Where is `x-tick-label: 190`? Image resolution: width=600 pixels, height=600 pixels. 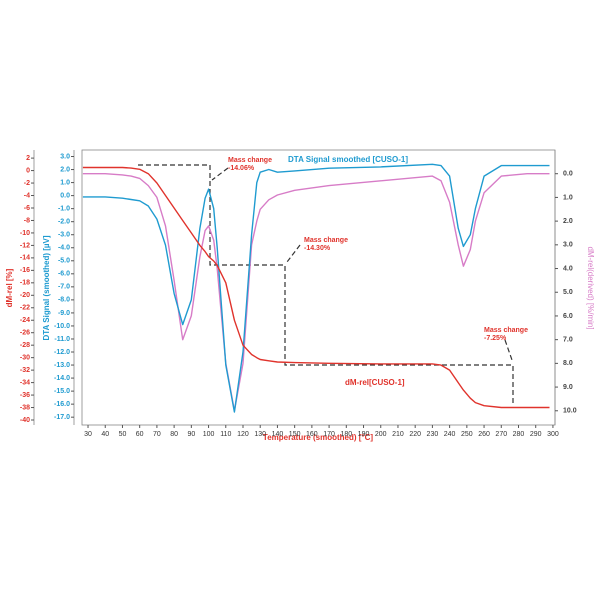 x-tick-label: 190 is located at coordinates (364, 434).